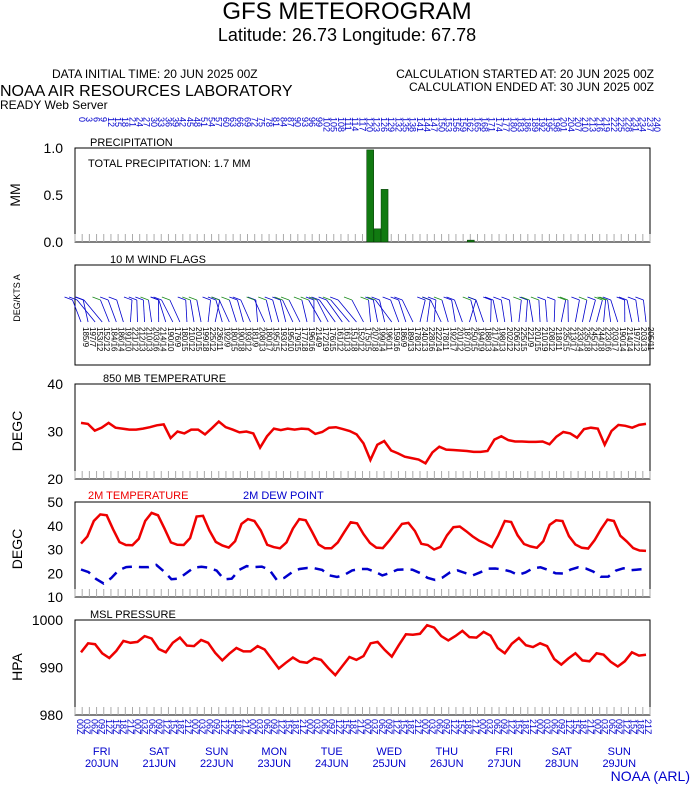 The image size is (694, 788). I want to click on mslp-line, so click(363, 650).